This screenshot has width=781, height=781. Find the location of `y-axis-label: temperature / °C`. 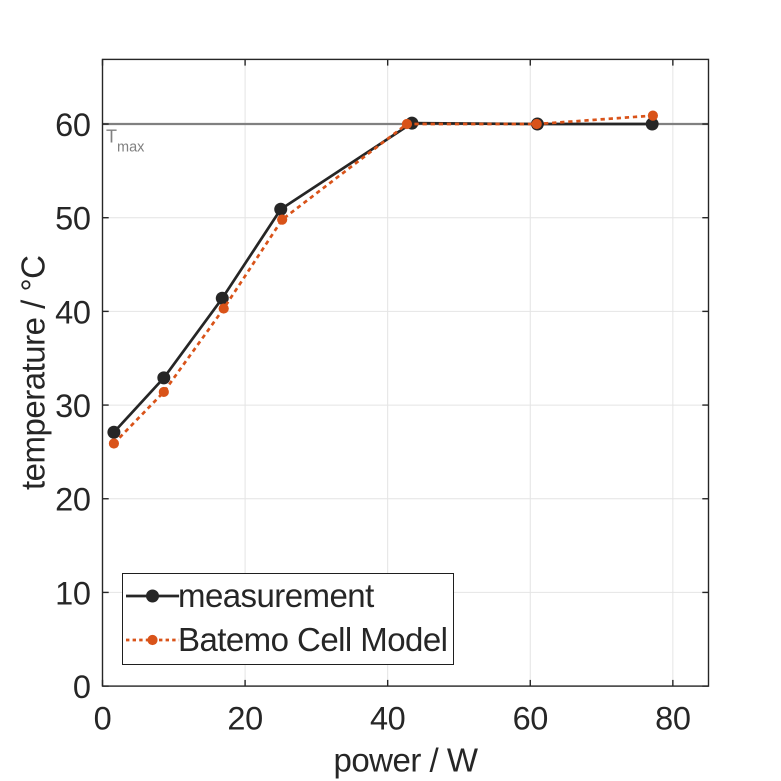

y-axis-label: temperature / °C is located at coordinates (32, 373).